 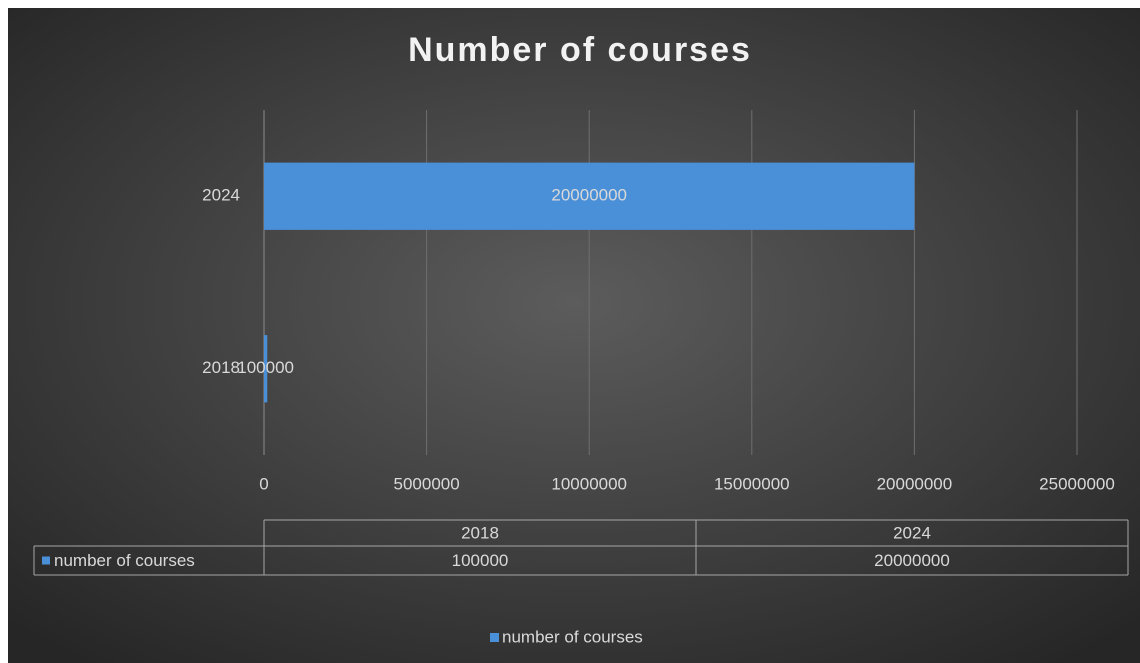 What do you see at coordinates (221, 367) in the screenshot?
I see `y-tick-label: 2018` at bounding box center [221, 367].